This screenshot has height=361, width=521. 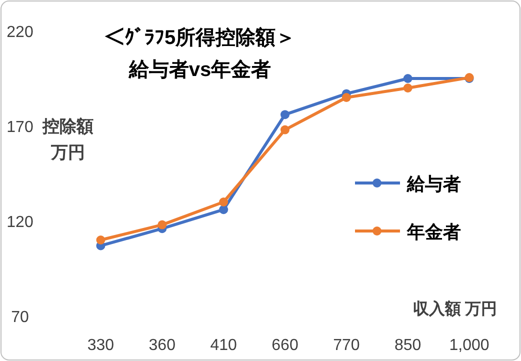 I want to click on x-axis-title: 収入額 万円, so click(x=455, y=309).